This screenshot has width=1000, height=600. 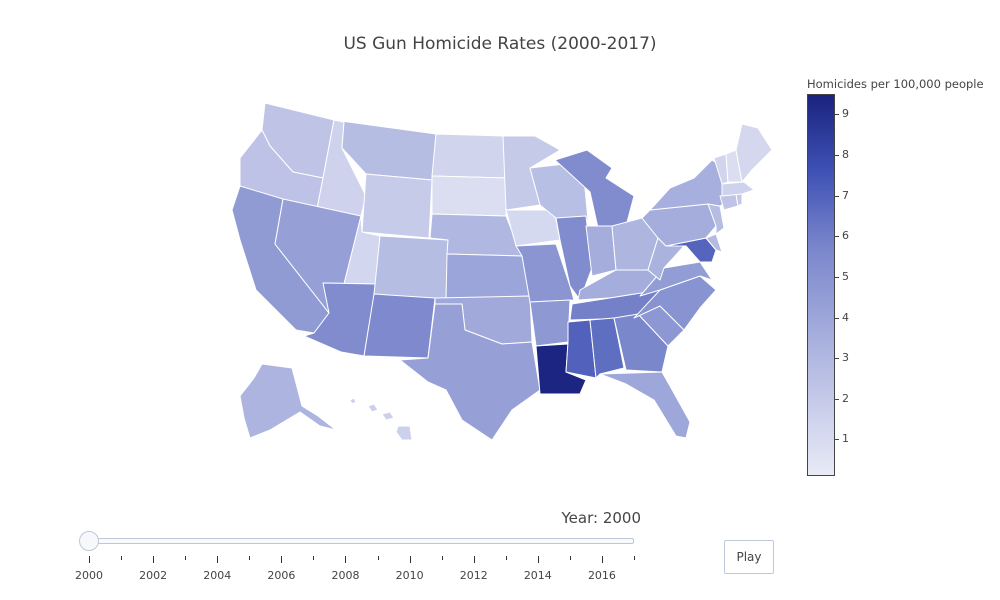 What do you see at coordinates (473, 575) in the screenshot?
I see `slider-year-label: 2012` at bounding box center [473, 575].